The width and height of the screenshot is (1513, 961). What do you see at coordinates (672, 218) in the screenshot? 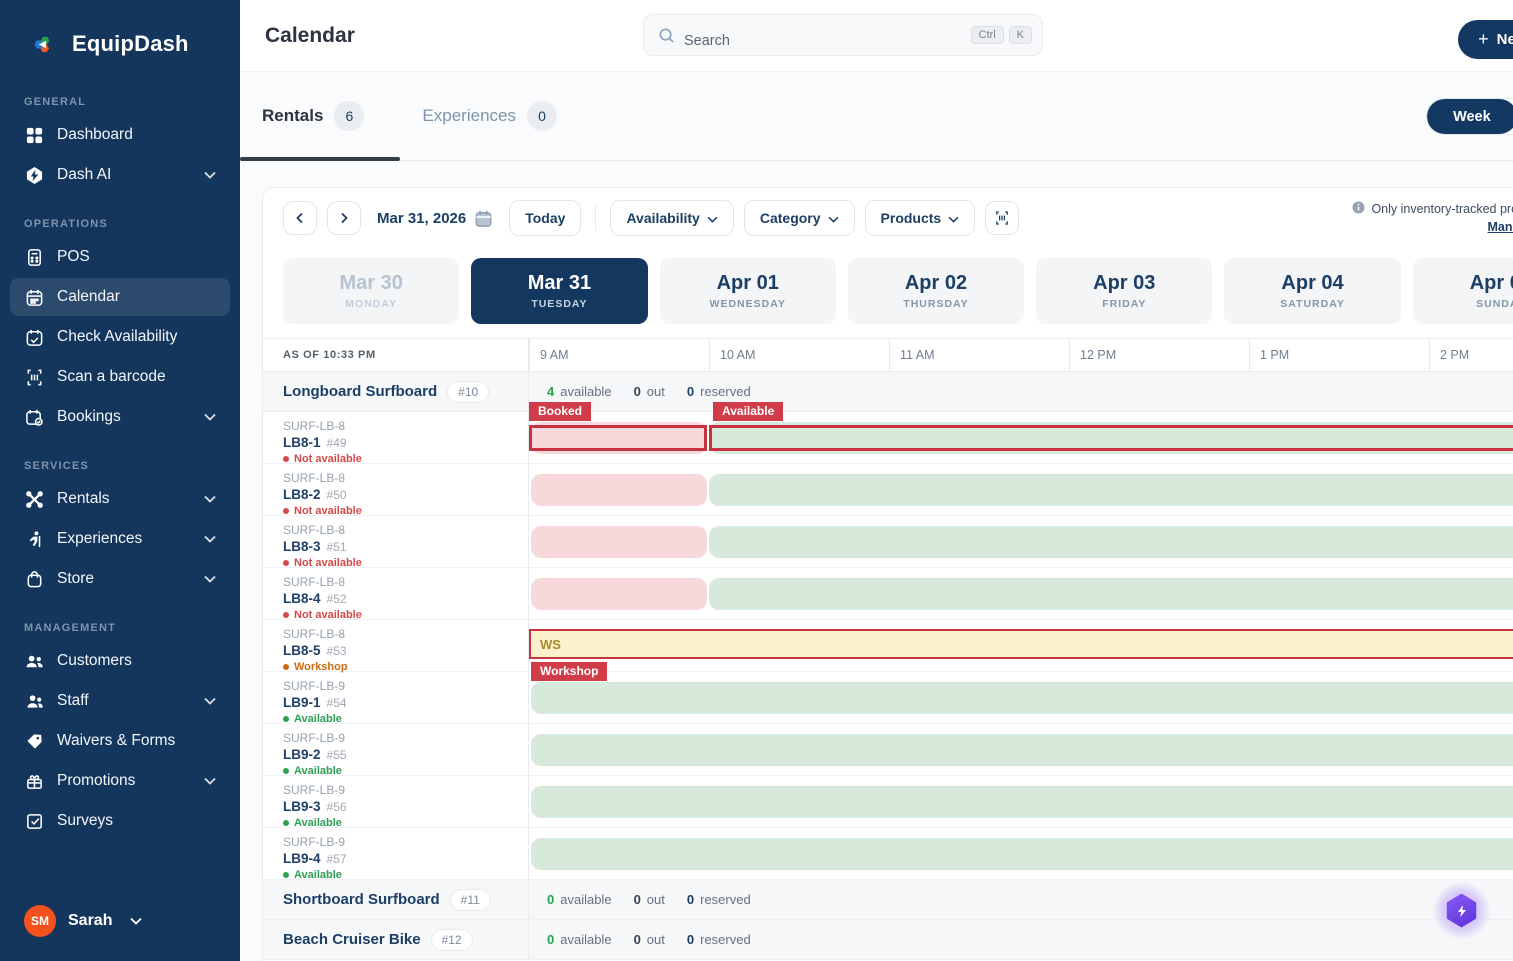
I see `availability-filter: Availability` at bounding box center [672, 218].